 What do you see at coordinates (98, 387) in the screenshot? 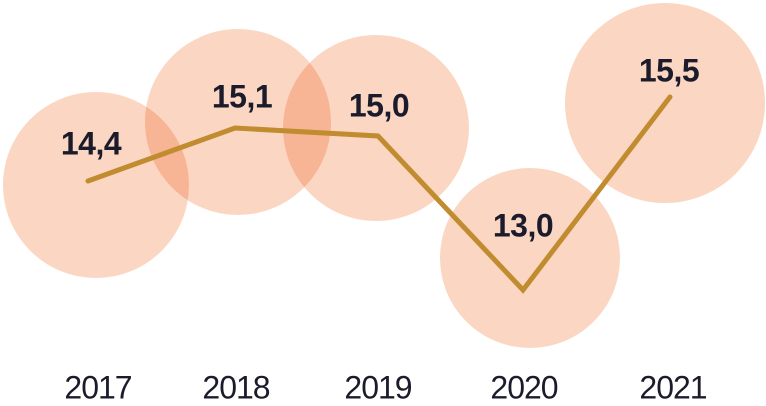
I see `x-axis-label: 2017` at bounding box center [98, 387].